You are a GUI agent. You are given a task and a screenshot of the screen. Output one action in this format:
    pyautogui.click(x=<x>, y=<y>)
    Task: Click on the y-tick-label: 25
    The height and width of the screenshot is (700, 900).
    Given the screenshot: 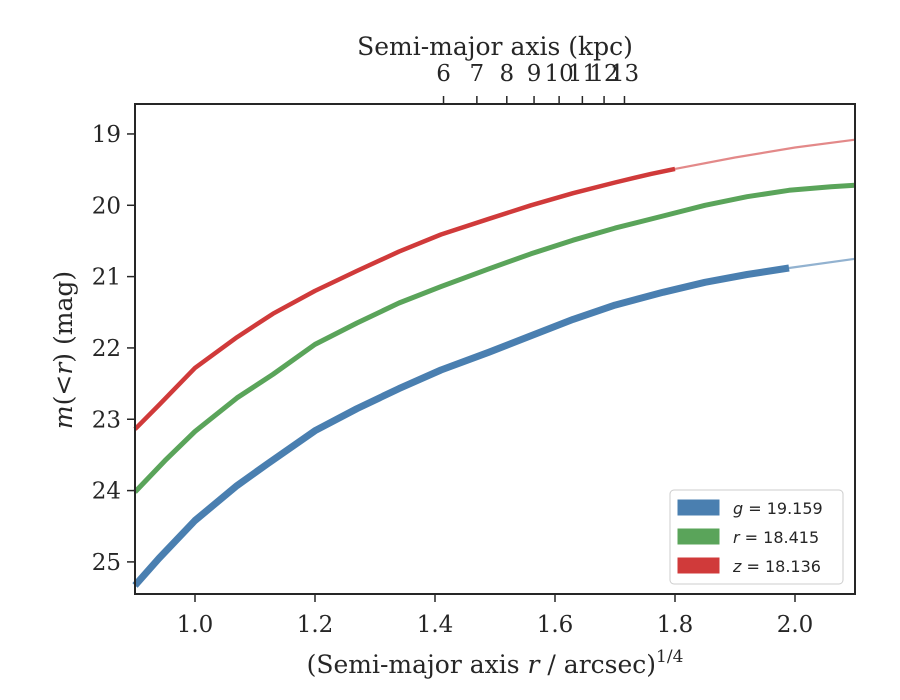 What is the action you would take?
    pyautogui.click(x=106, y=563)
    